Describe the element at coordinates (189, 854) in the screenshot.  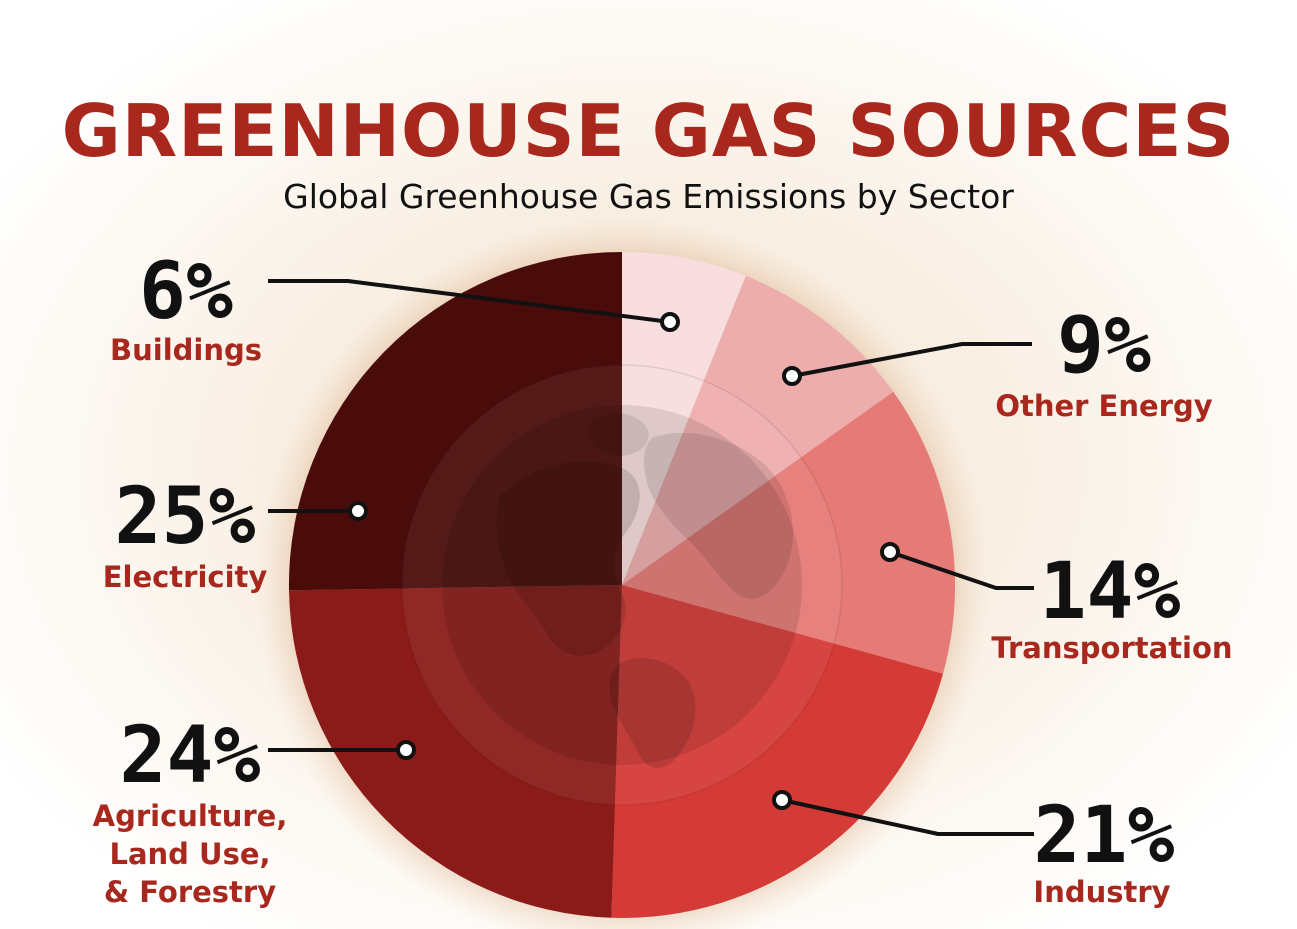
I see `slice-category-label: Land Use,` at that location.